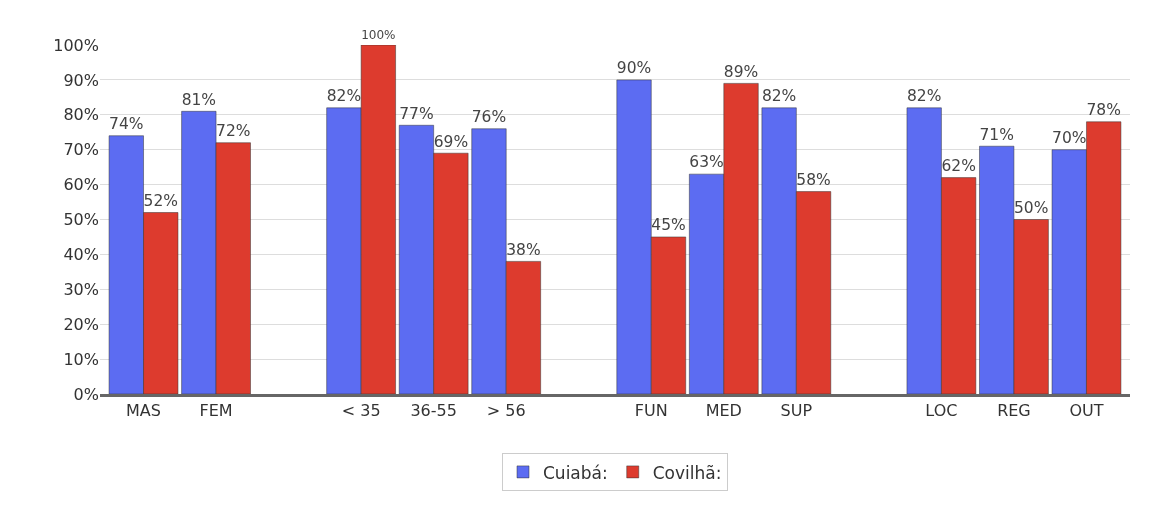  Describe the element at coordinates (81, 115) in the screenshot. I see `y-tick-label: 80%` at that location.